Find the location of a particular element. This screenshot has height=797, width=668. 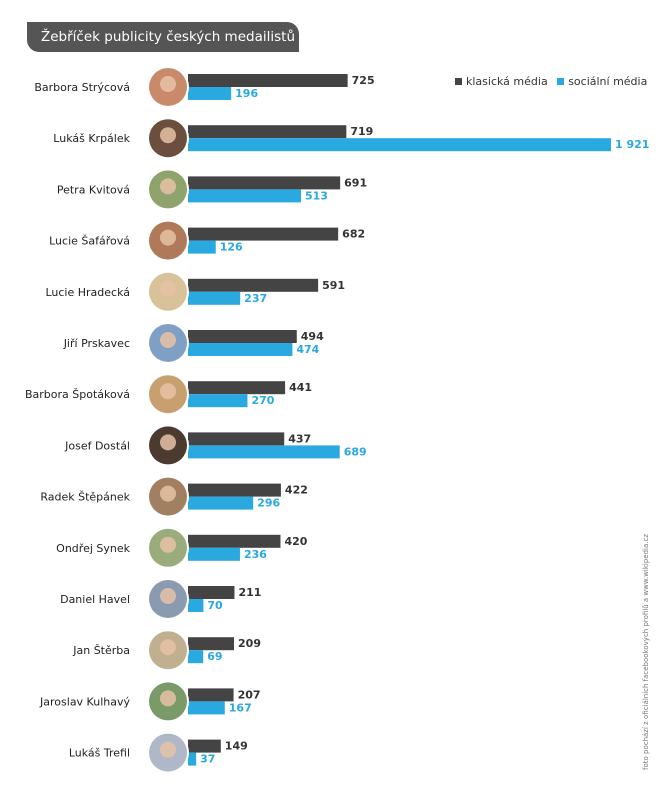

category-label: Barbora Strýcová is located at coordinates (82, 87).